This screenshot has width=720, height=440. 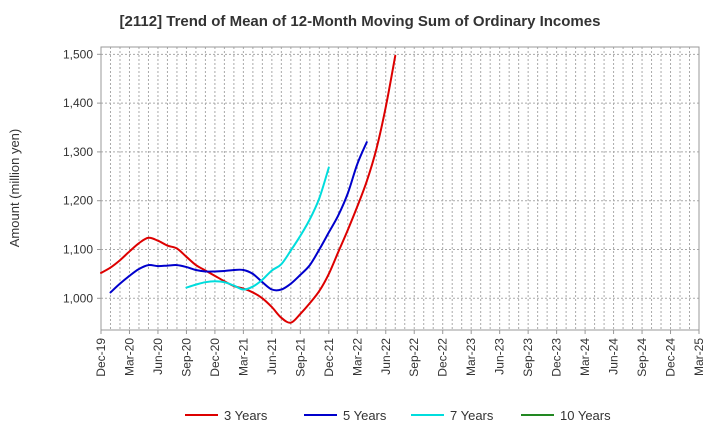 I want to click on x-tick-label: Mar-25, so click(x=699, y=357).